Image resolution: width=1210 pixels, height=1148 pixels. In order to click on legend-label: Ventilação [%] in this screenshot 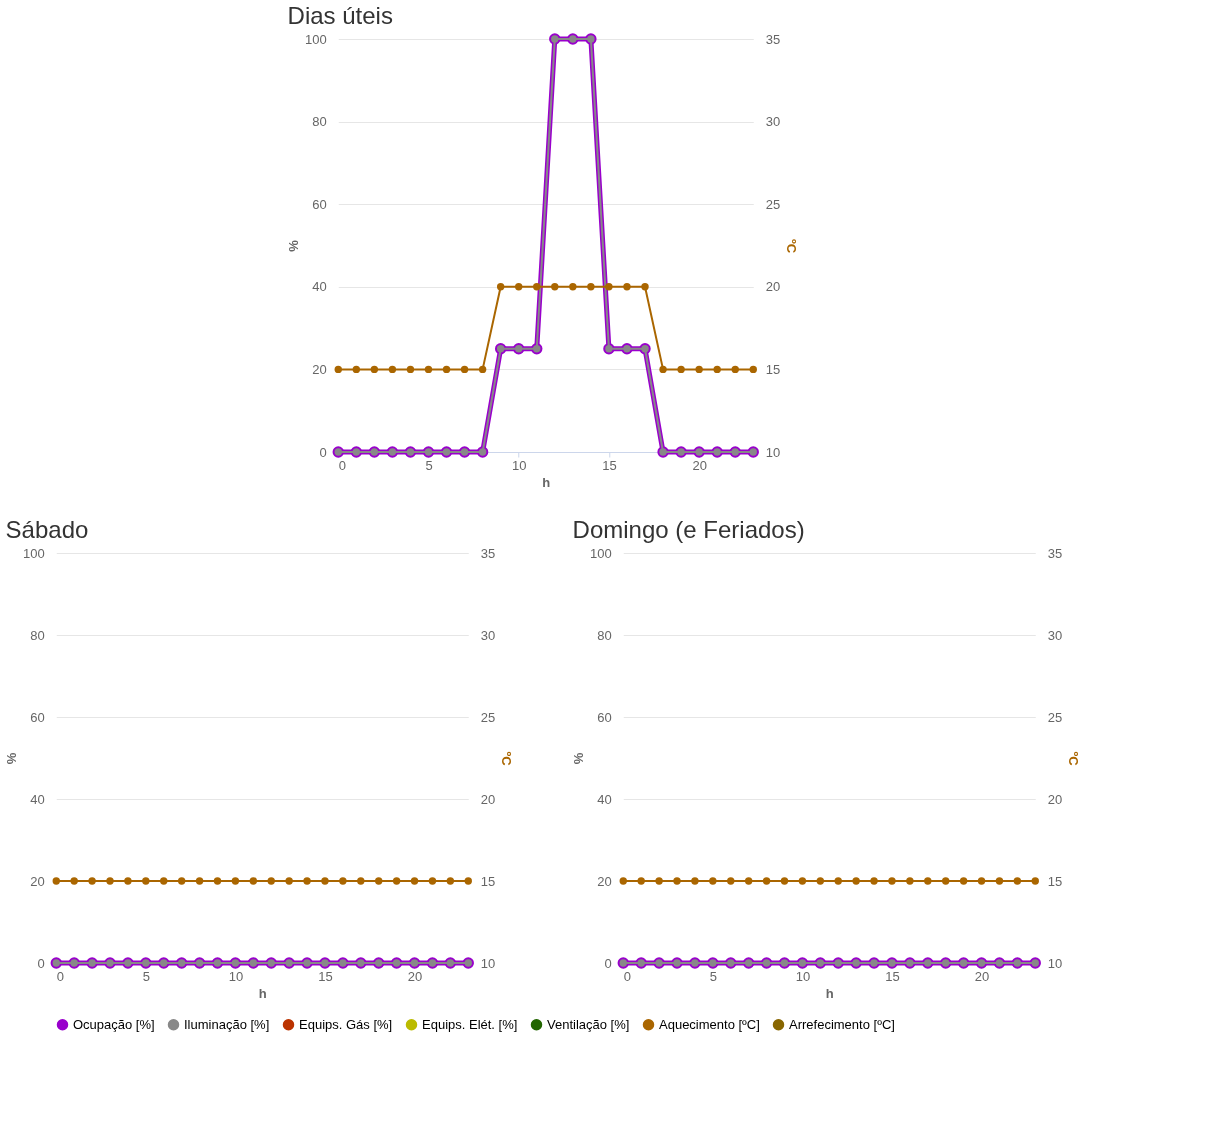, I will do `click(588, 1024)`.